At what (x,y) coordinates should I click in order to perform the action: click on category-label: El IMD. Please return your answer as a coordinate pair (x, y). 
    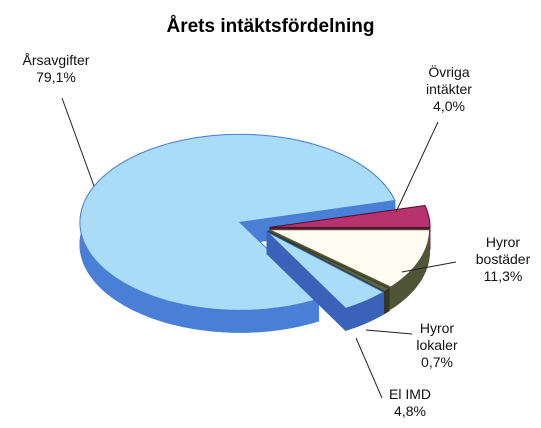
    Looking at the image, I should click on (410, 394).